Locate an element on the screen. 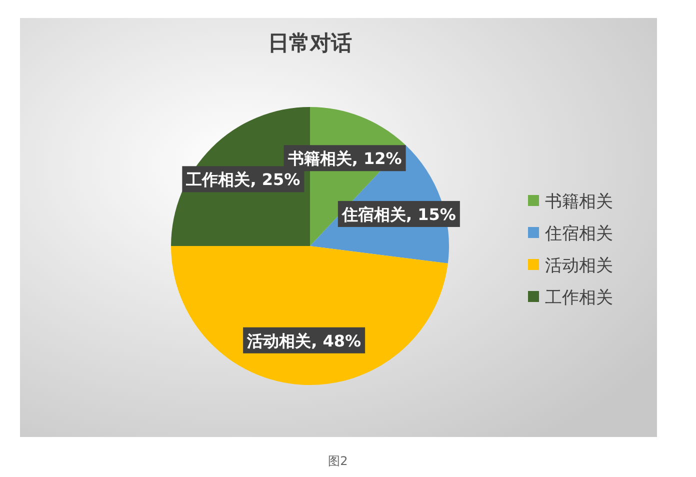 This screenshot has height=477, width=696. data-label: 活动相关, 48% is located at coordinates (304, 340).